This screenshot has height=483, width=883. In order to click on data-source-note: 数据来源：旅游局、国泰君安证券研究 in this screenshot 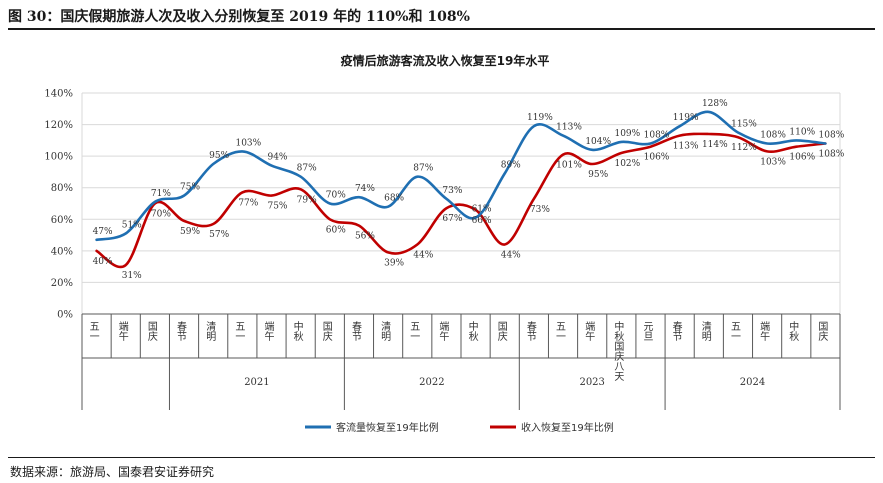, I will do `click(112, 472)`.